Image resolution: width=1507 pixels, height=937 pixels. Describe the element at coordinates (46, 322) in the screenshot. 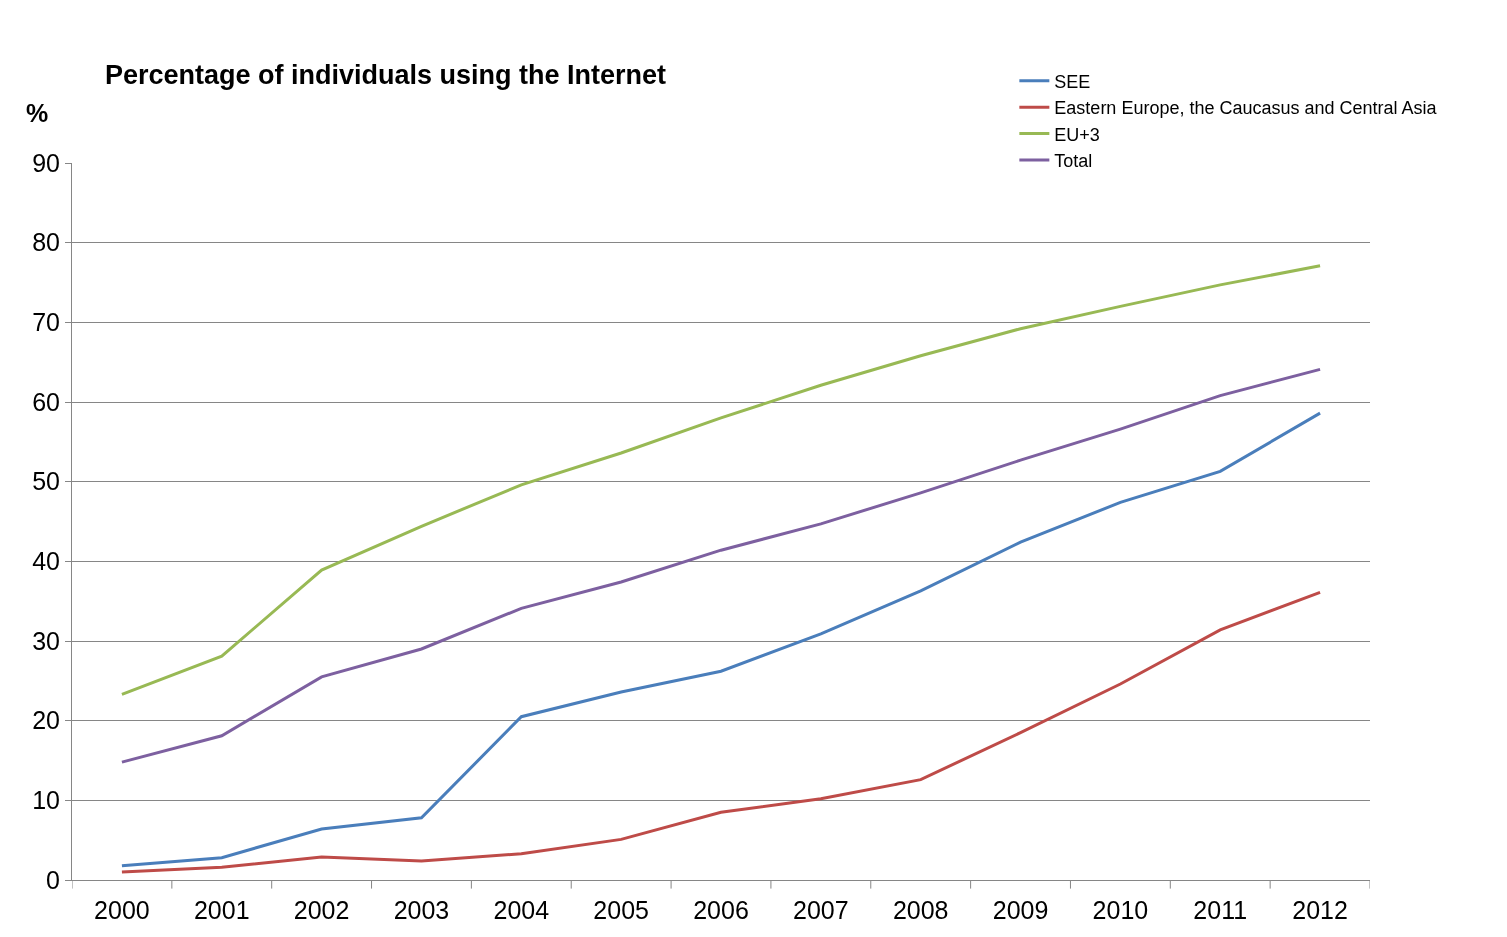

I see `y-tick-label: 70` at that location.